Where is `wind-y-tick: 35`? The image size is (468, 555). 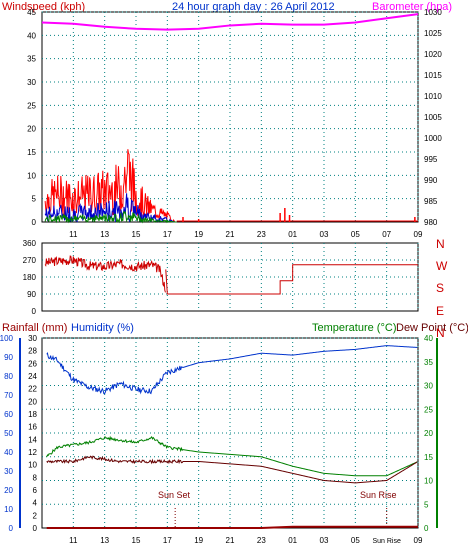 wind-y-tick: 35 is located at coordinates (31, 59).